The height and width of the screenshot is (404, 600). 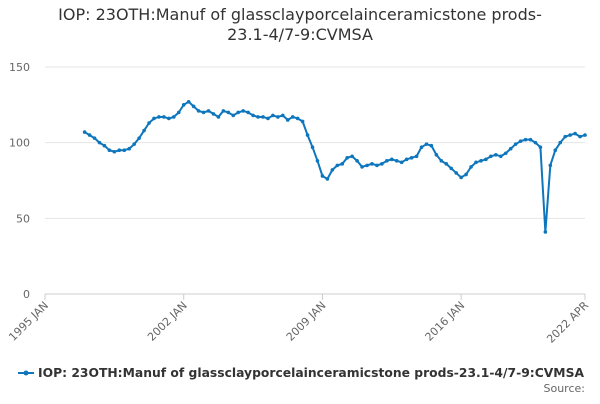 What do you see at coordinates (26, 373) in the screenshot?
I see `legend-marker` at bounding box center [26, 373].